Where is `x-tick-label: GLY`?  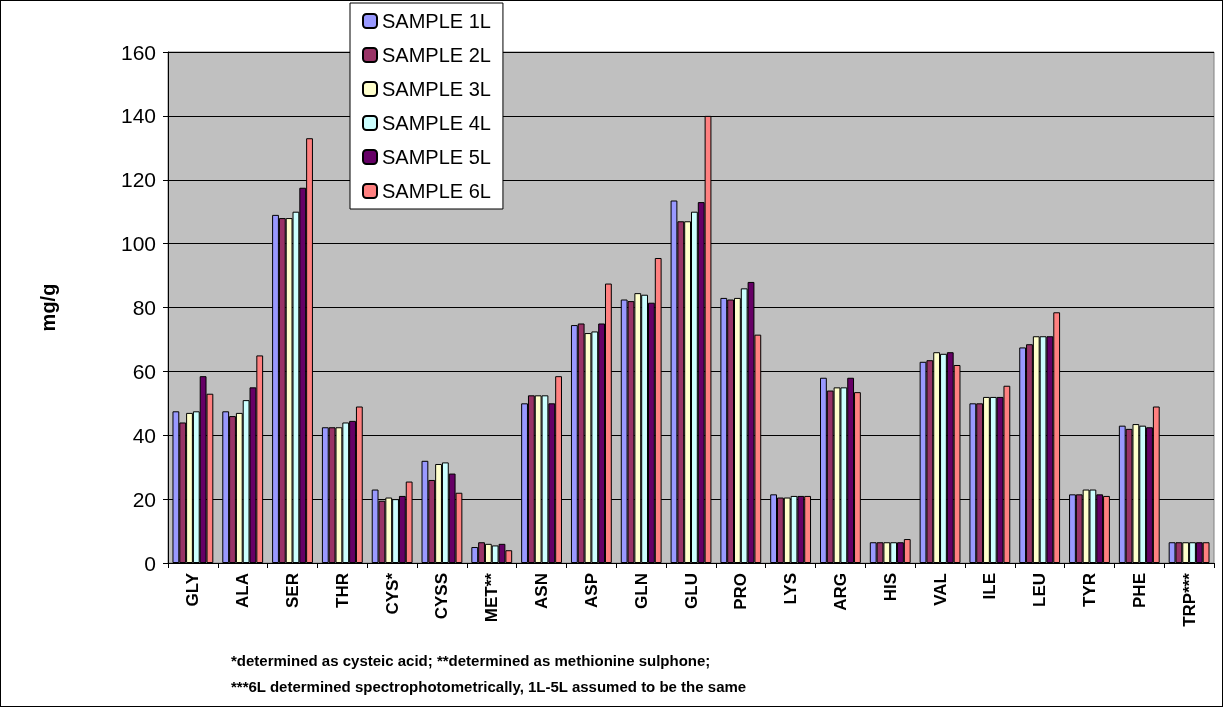 x-tick-label: GLY is located at coordinates (193, 589).